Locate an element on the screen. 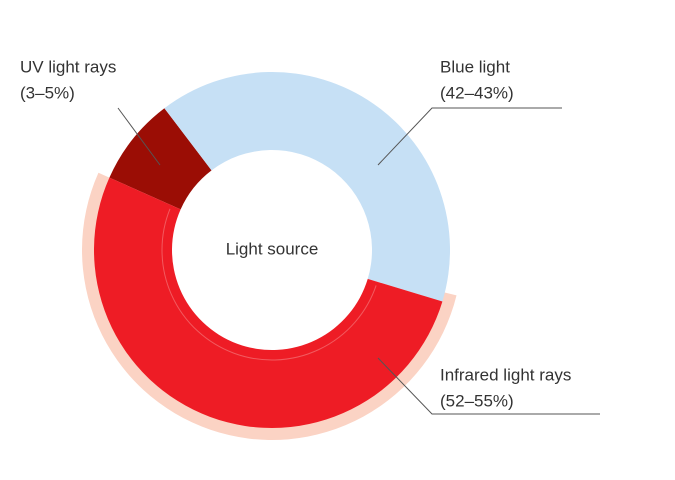  slice is located at coordinates (160, 159).